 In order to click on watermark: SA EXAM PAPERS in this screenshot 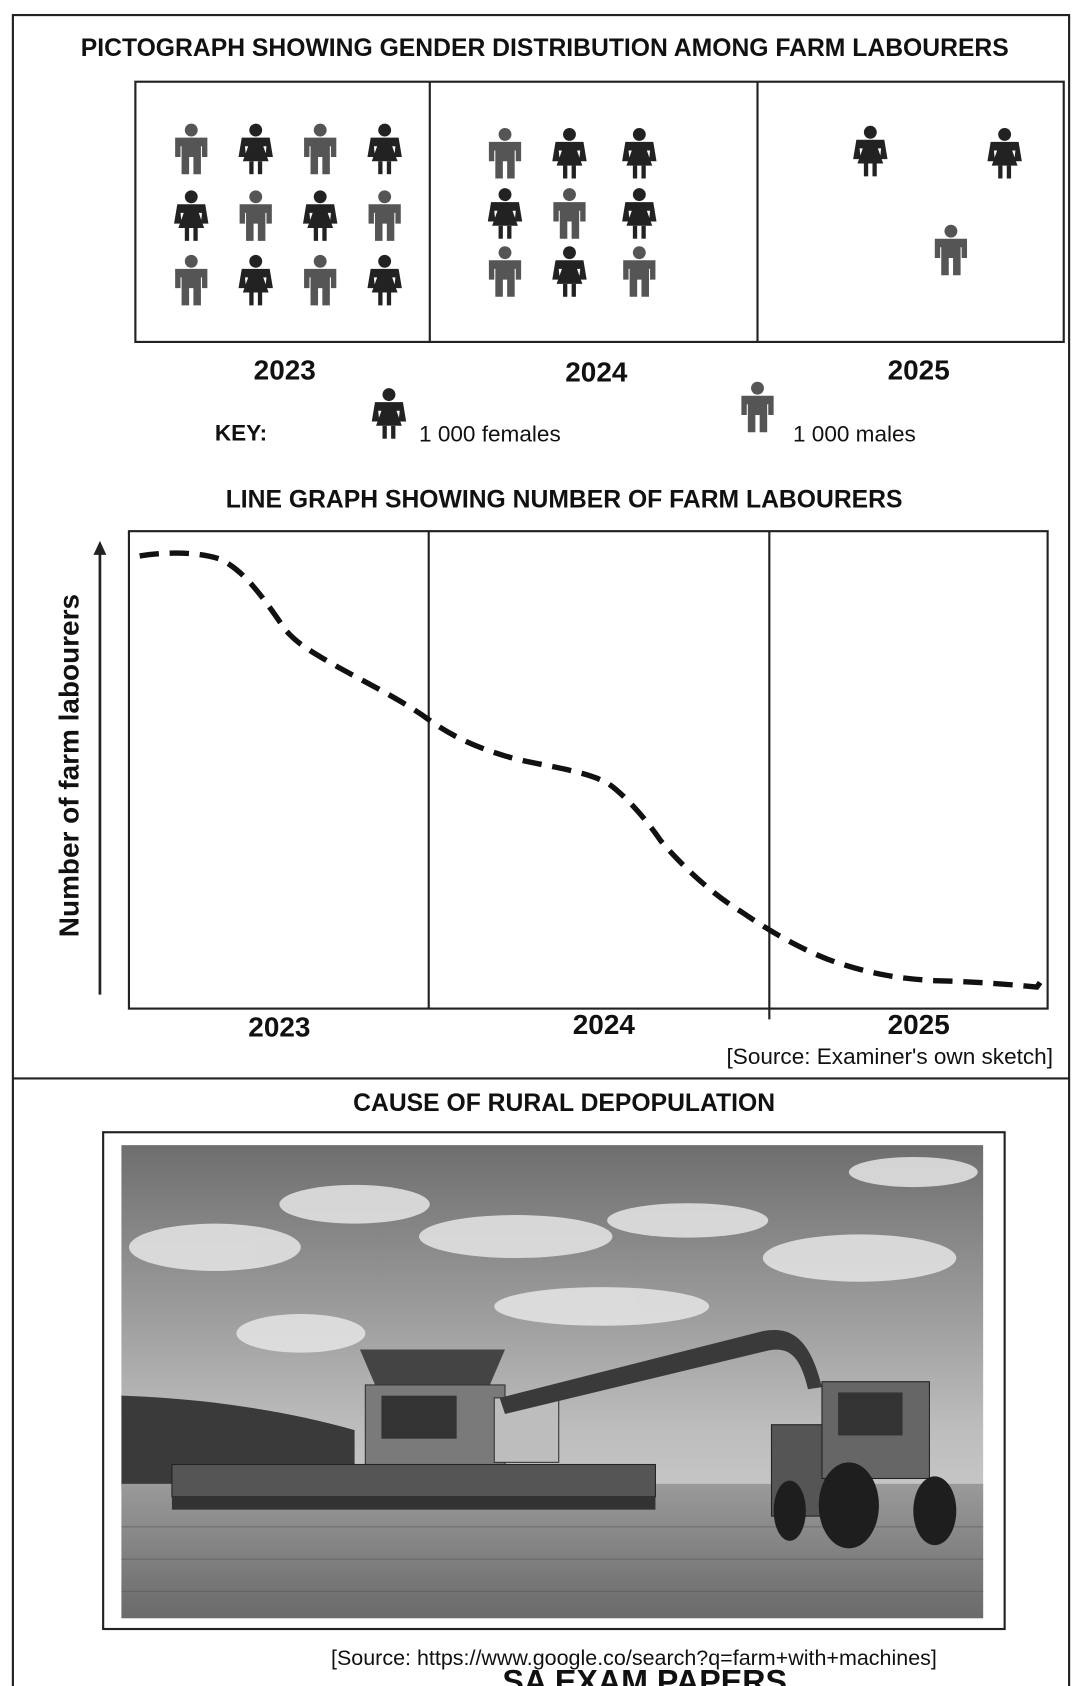, I will do `click(644, 1674)`.